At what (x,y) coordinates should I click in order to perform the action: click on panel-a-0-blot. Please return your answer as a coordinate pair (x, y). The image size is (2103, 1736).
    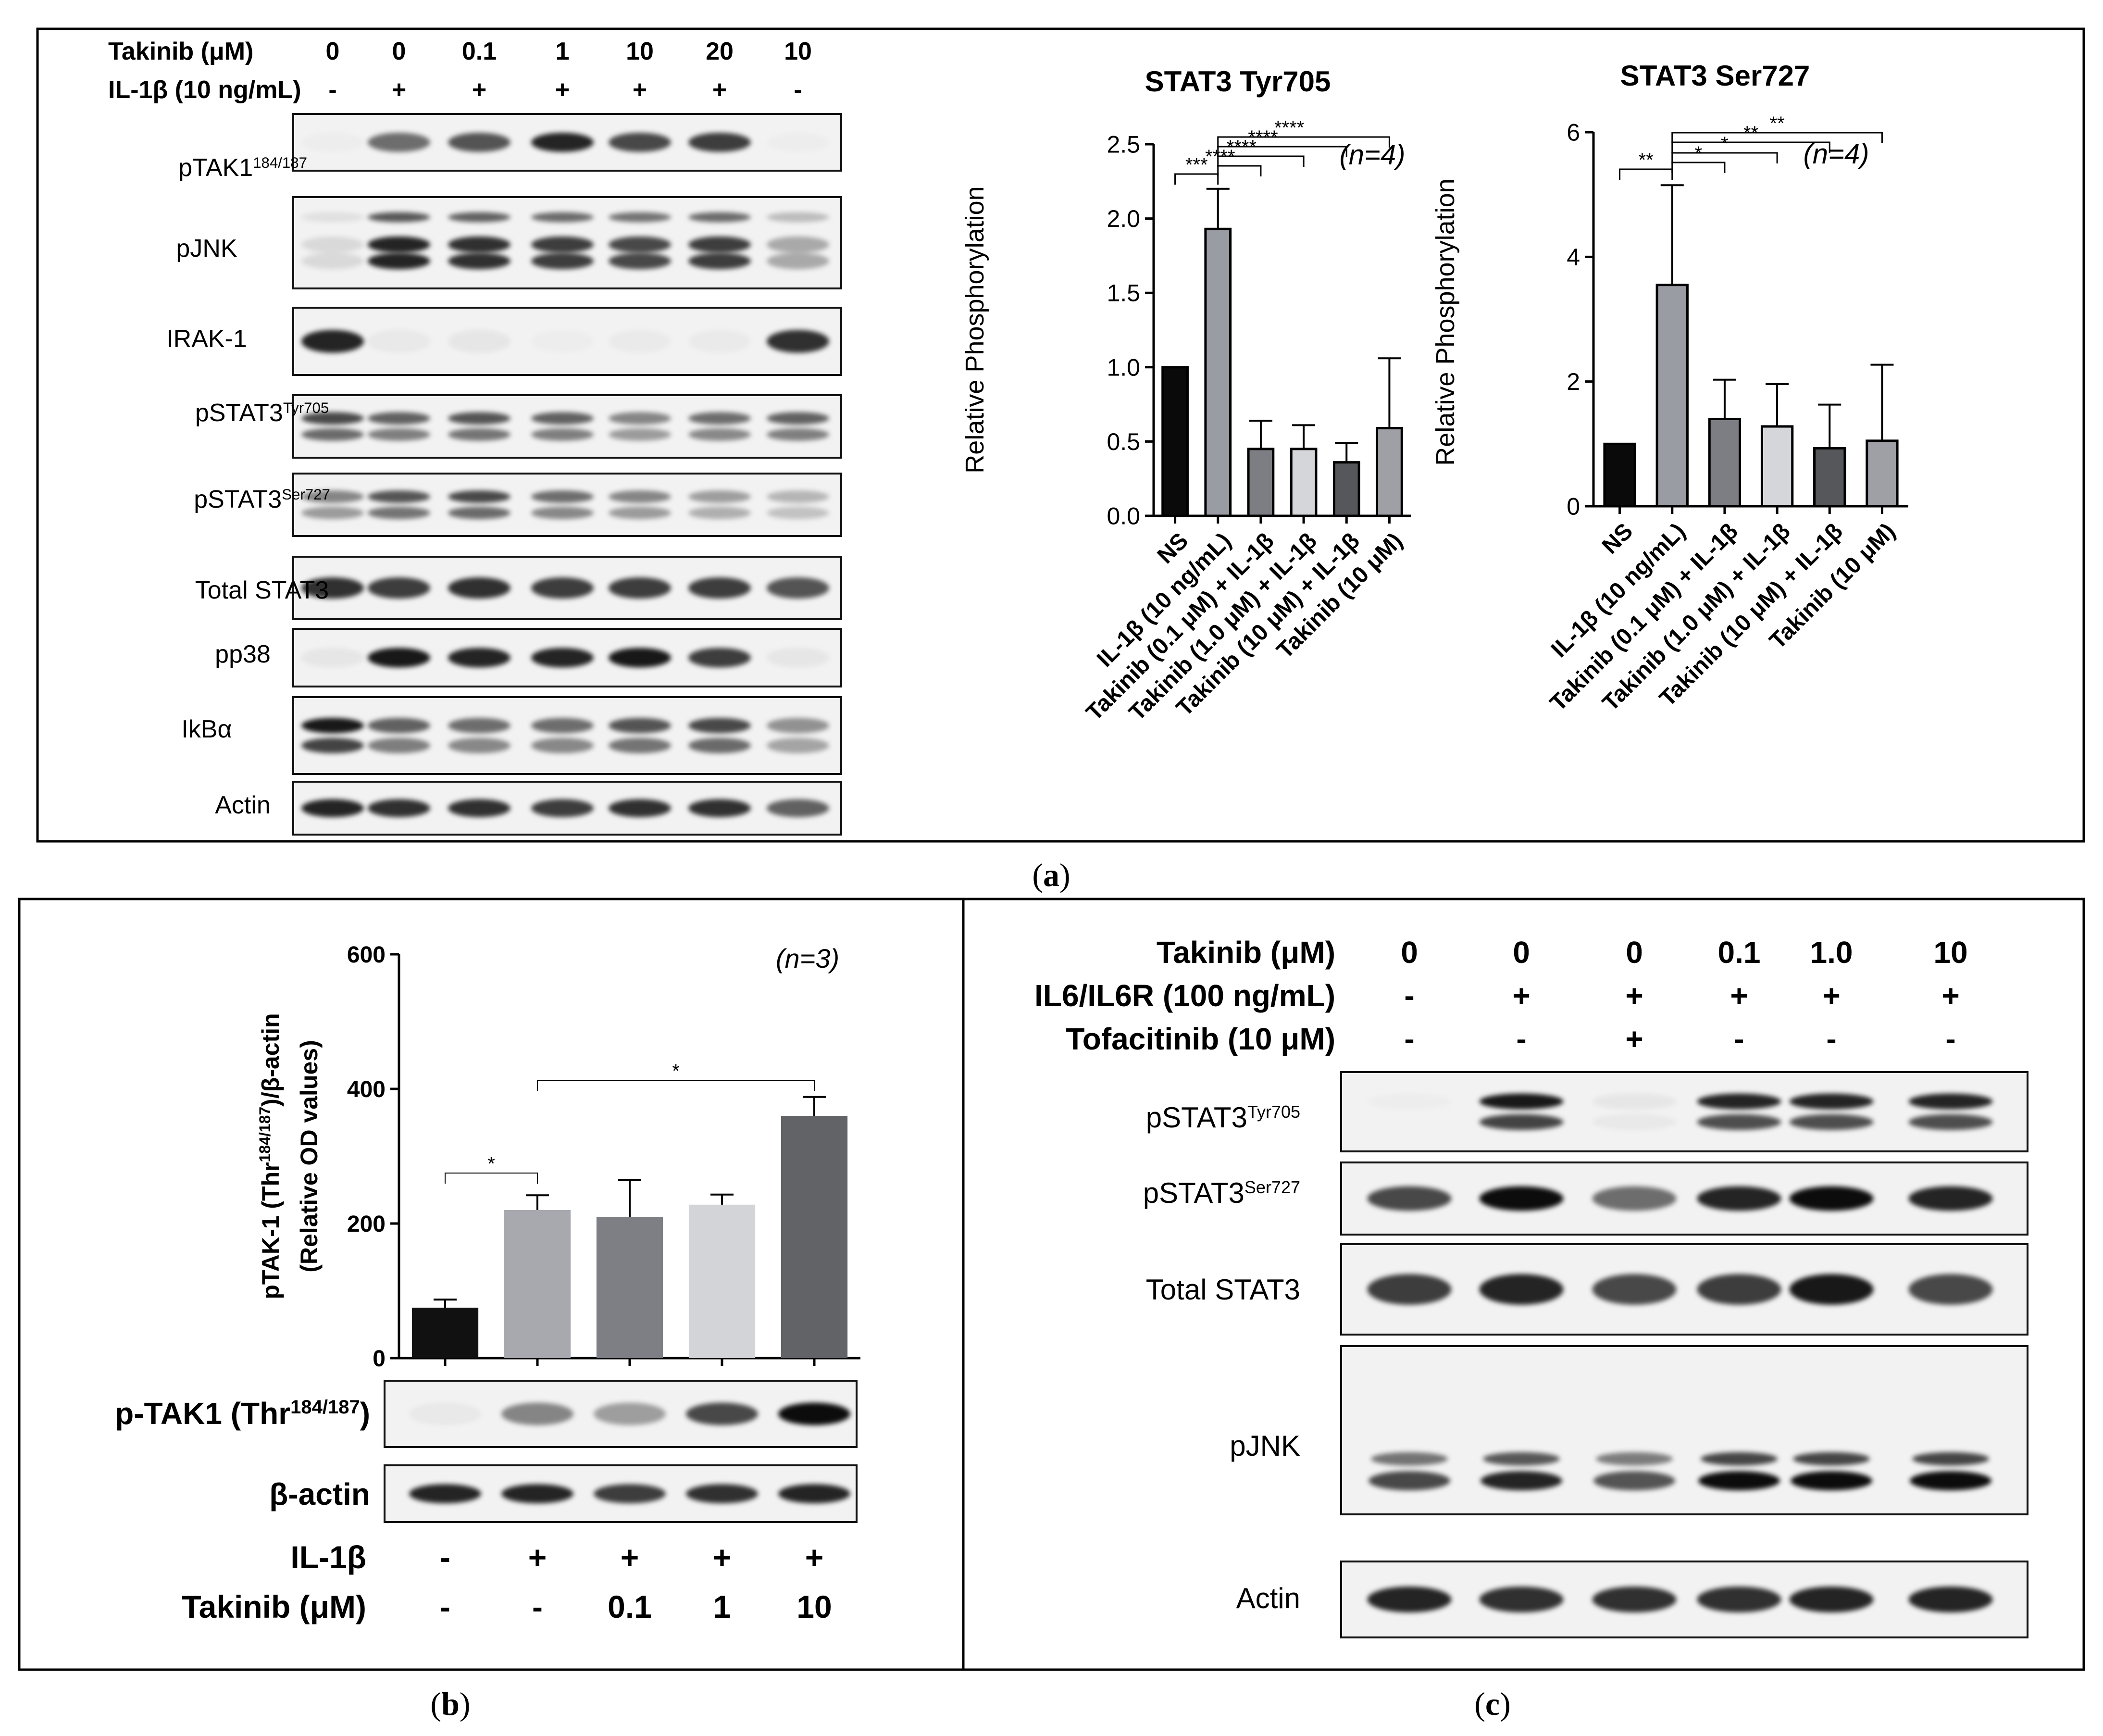
    Looking at the image, I should click on (567, 142).